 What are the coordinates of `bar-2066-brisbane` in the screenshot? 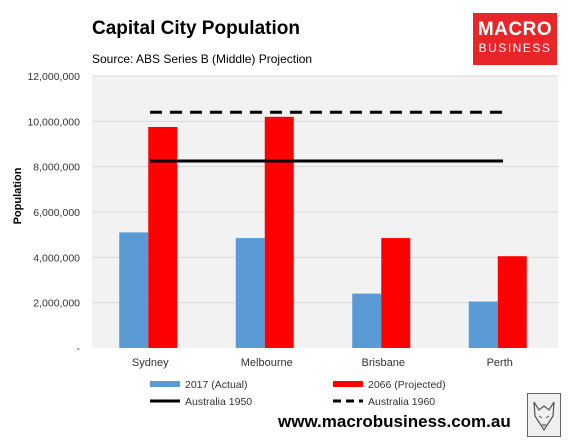 It's located at (396, 293).